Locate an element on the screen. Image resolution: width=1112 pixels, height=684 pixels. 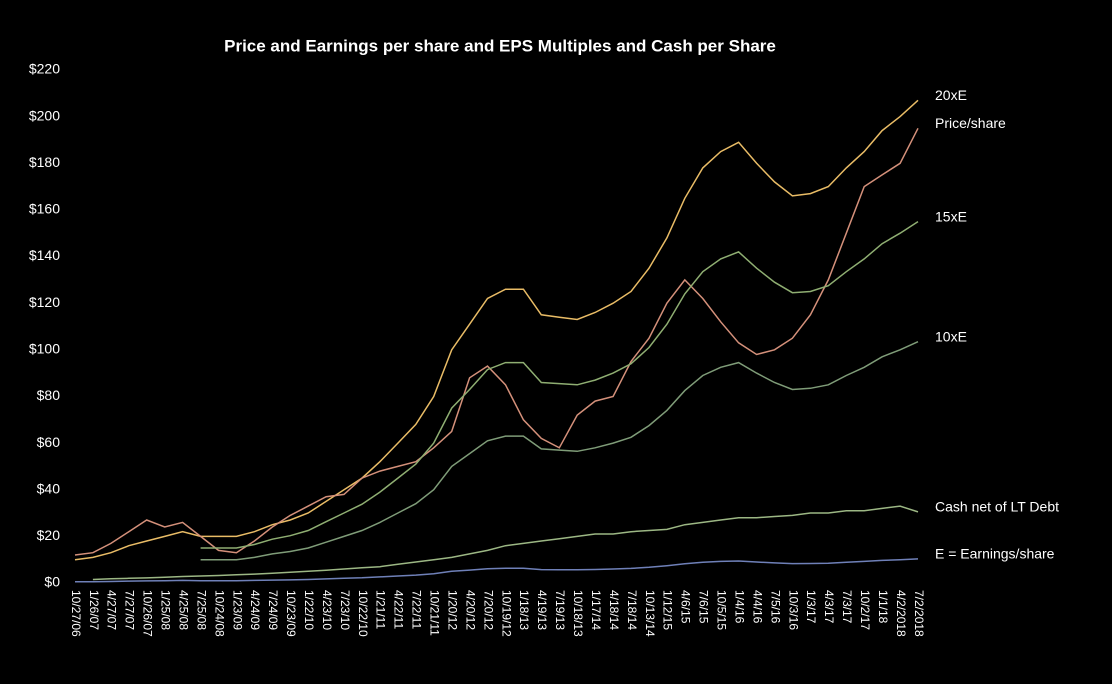
x-tick-label: 1/26/07 is located at coordinates (94, 610).